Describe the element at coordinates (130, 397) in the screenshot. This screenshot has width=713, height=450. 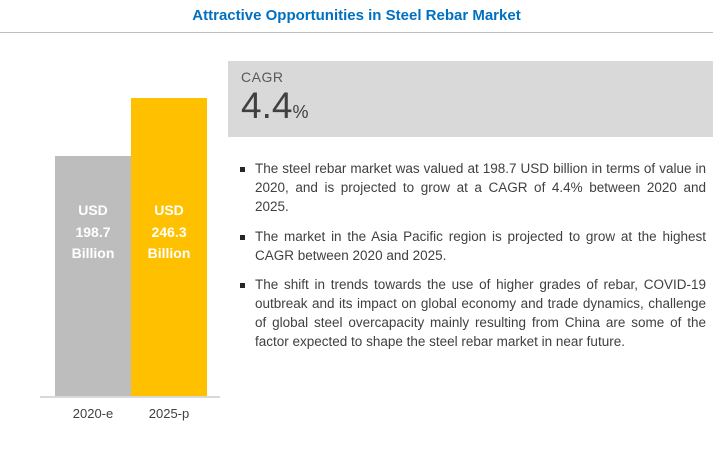
I see `x-axis-line` at that location.